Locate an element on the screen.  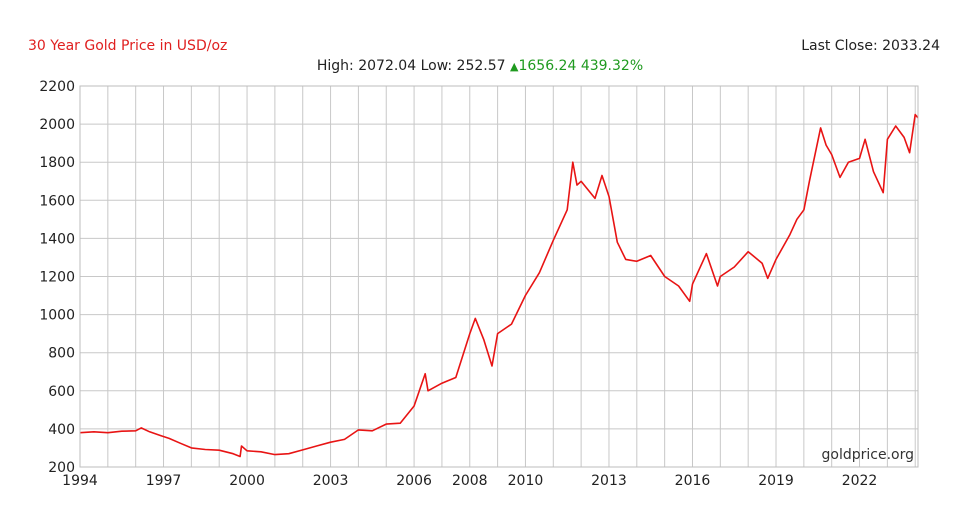
watermark: goldprice.org is located at coordinates (868, 455).